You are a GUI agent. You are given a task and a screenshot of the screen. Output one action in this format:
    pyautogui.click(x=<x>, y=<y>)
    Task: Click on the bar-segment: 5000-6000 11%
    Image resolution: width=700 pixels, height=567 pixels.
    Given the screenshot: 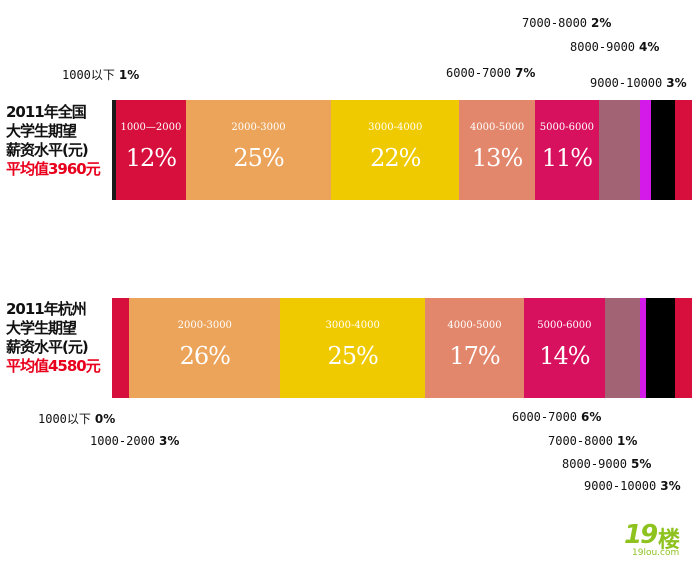 What is the action you would take?
    pyautogui.click(x=566, y=150)
    